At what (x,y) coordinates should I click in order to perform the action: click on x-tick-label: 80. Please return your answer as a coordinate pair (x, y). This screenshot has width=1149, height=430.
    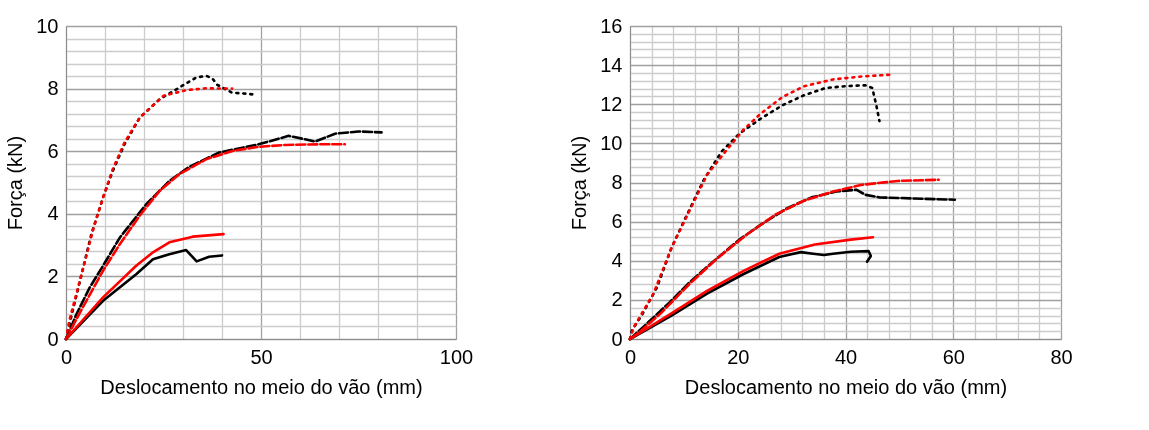
    Looking at the image, I should click on (1061, 356).